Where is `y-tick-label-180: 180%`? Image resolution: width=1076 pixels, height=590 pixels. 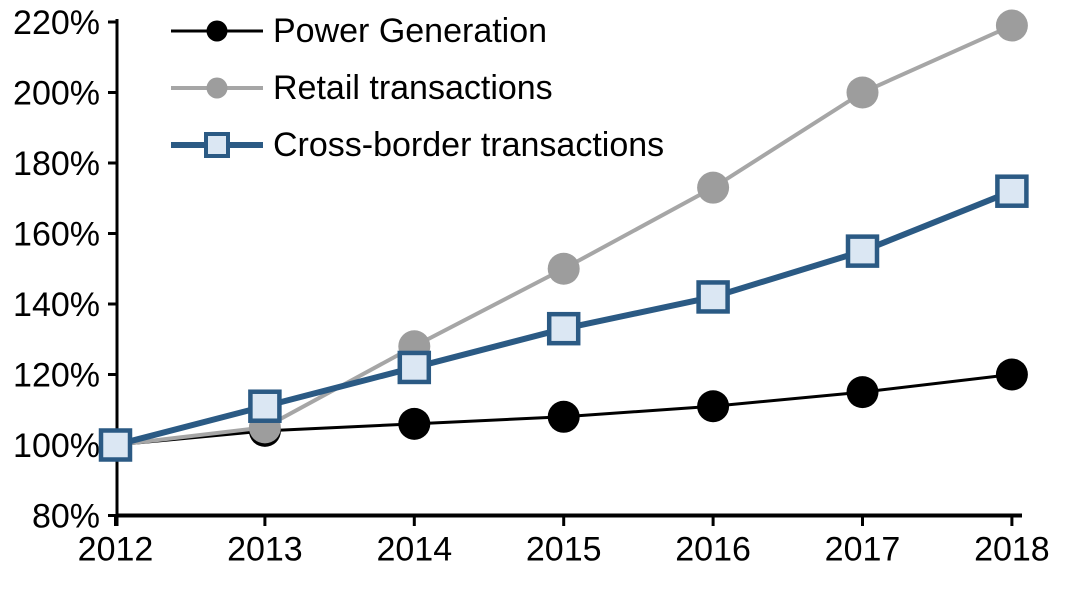 y-tick-label-180: 180% is located at coordinates (56, 164).